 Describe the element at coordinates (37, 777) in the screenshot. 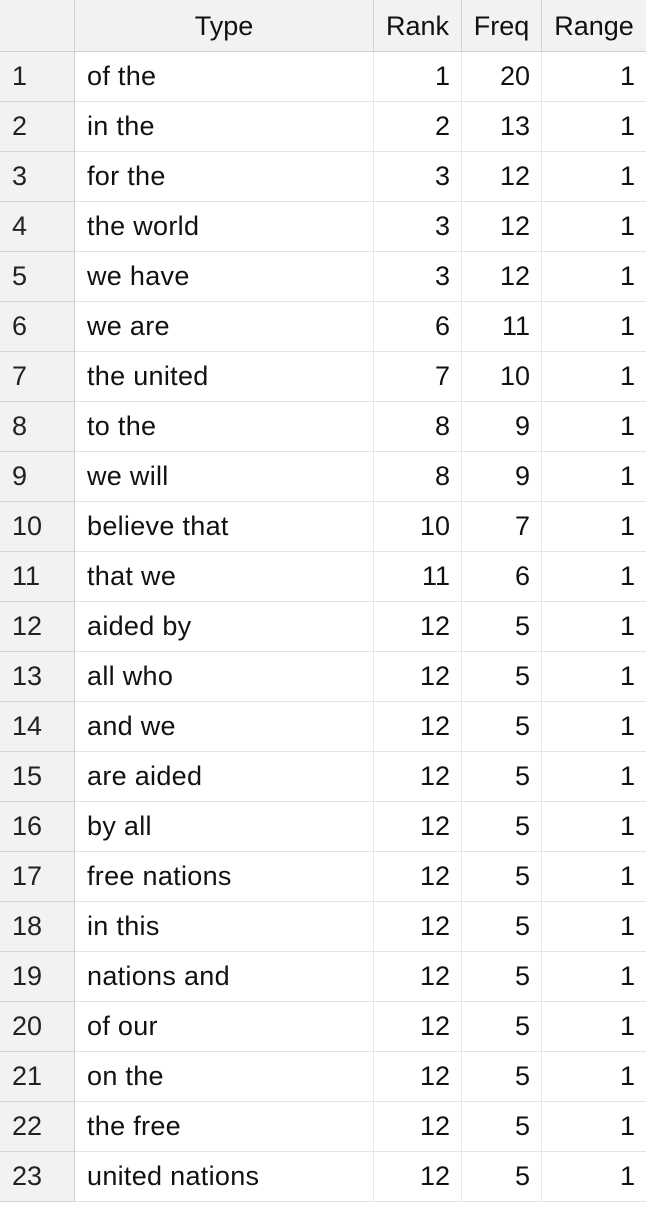

I see `row-index-cell: 15` at that location.